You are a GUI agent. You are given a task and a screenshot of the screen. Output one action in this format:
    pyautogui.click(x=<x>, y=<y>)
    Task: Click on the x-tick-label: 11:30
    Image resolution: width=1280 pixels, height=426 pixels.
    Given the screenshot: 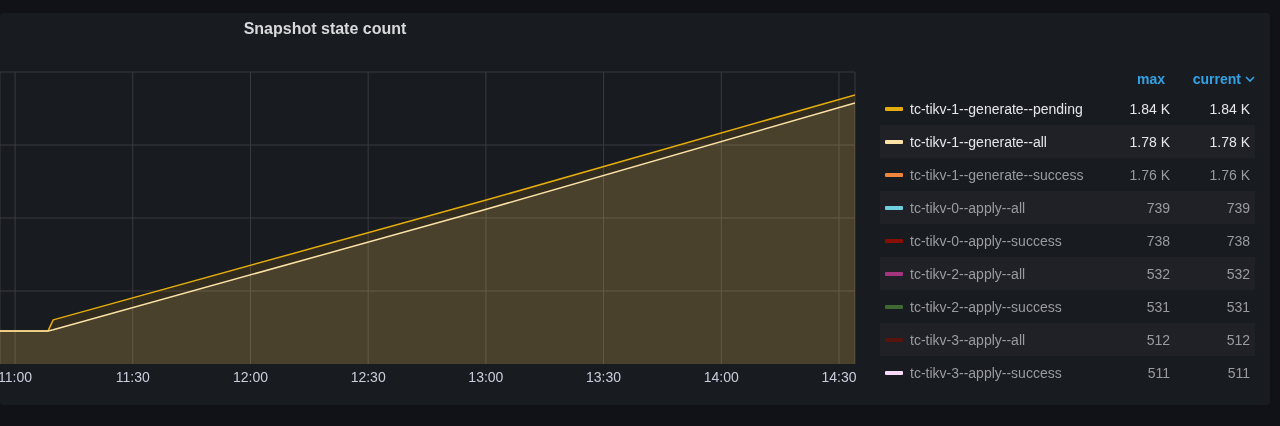 What is the action you would take?
    pyautogui.click(x=132, y=376)
    